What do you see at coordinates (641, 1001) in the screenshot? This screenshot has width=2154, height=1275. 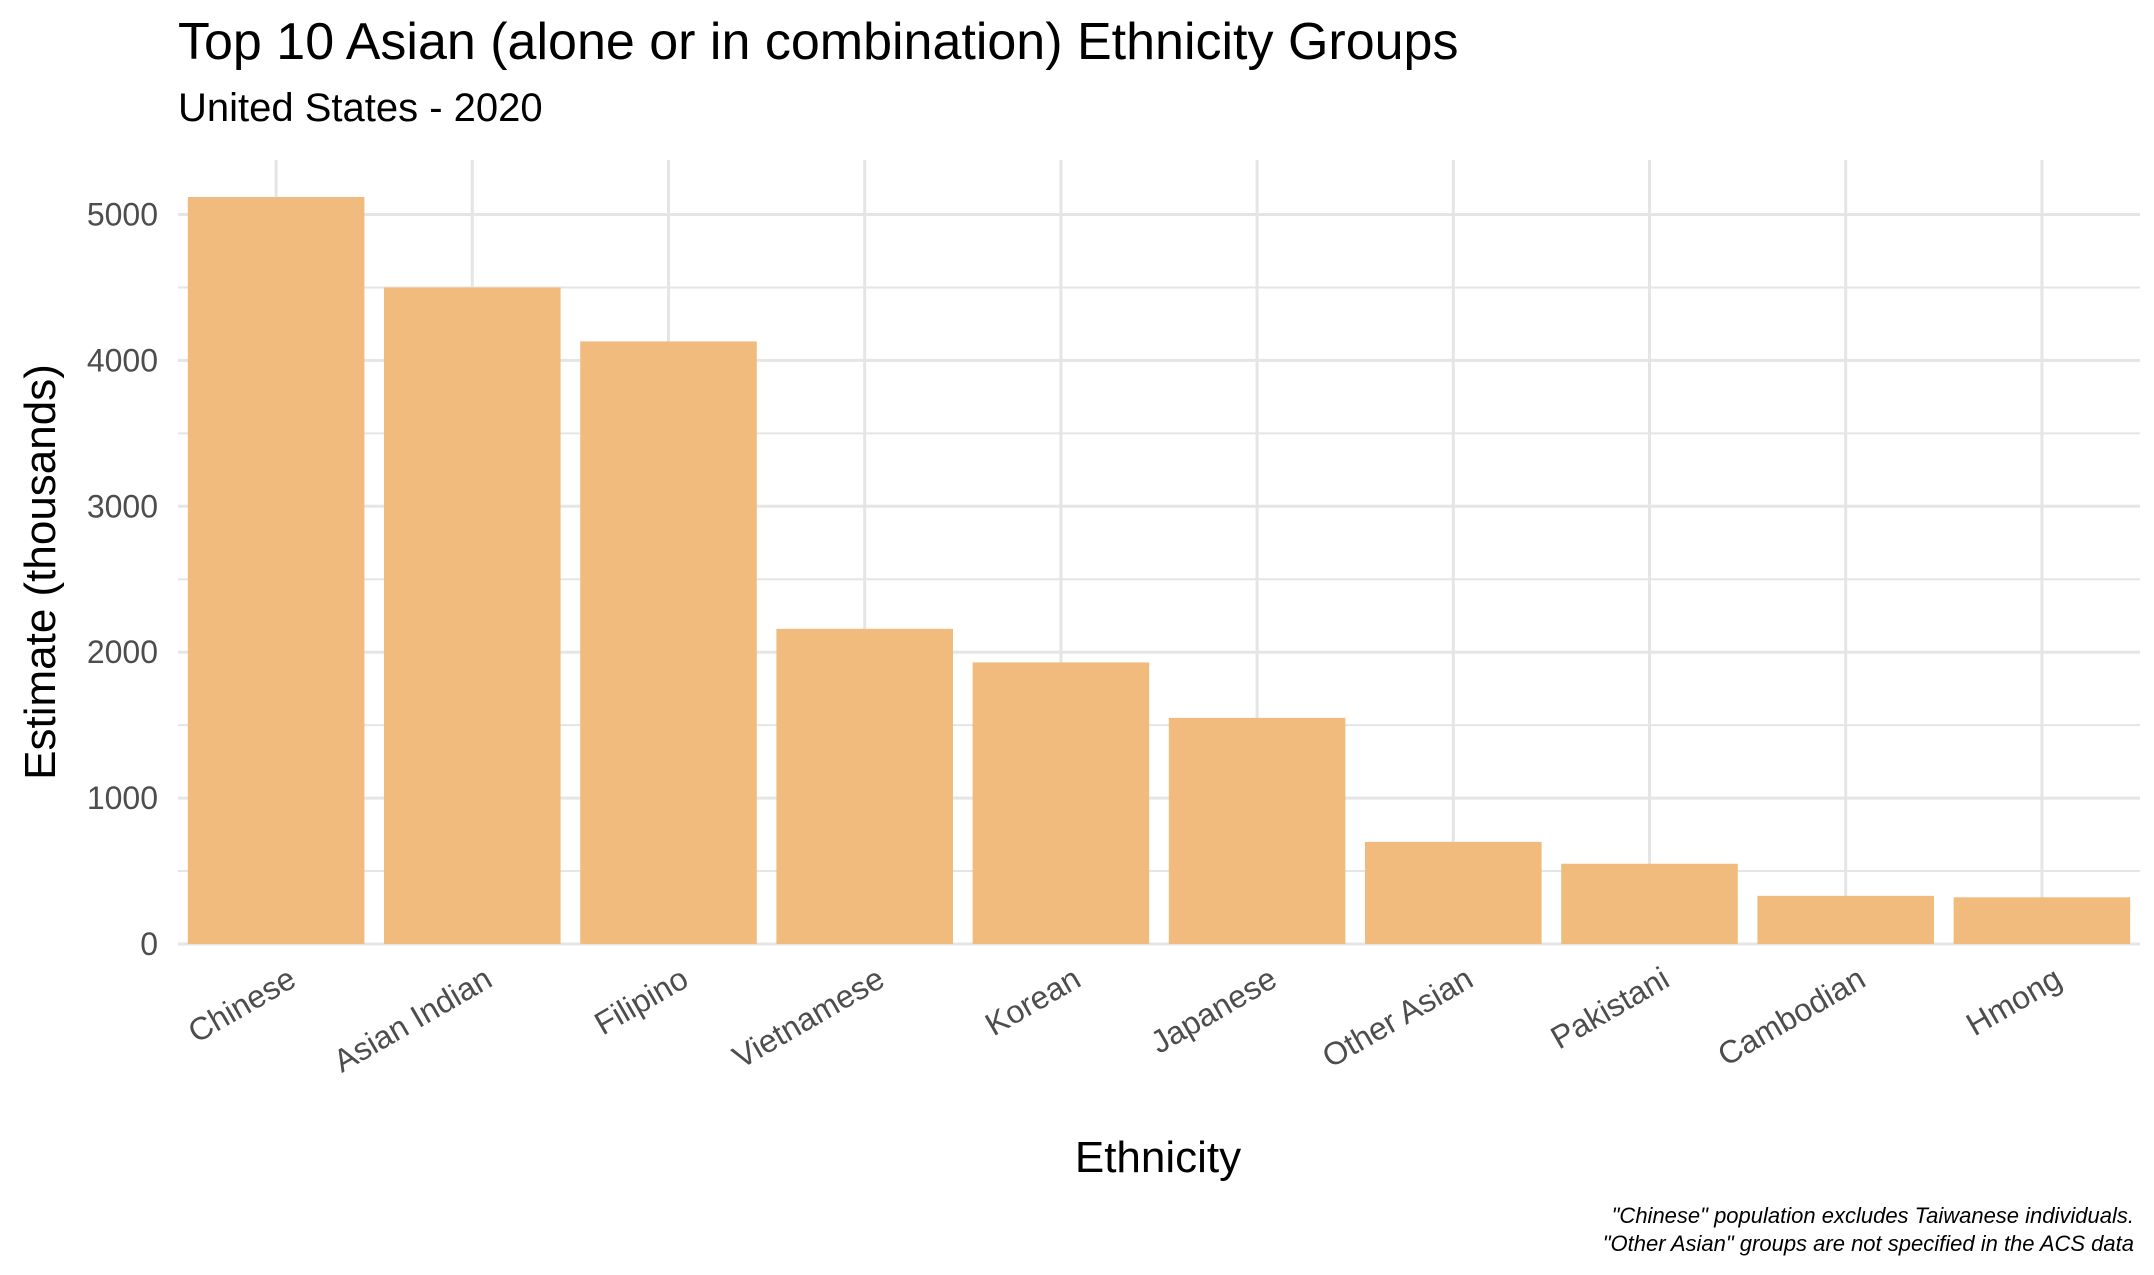 I see `x-tick-label: Filipino` at bounding box center [641, 1001].